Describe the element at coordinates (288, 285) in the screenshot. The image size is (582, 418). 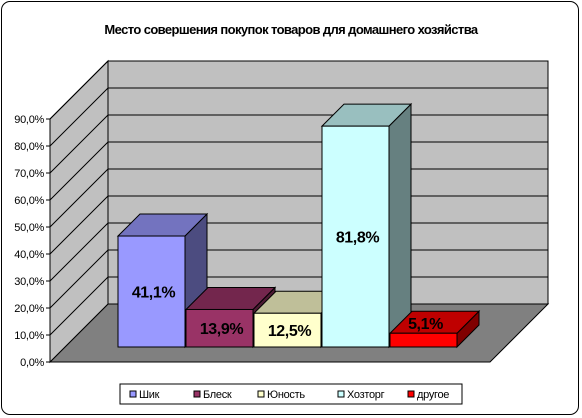
I see `data-labels: 41,1% 13,9% 12,5% 81,8% 5,1%` at that location.